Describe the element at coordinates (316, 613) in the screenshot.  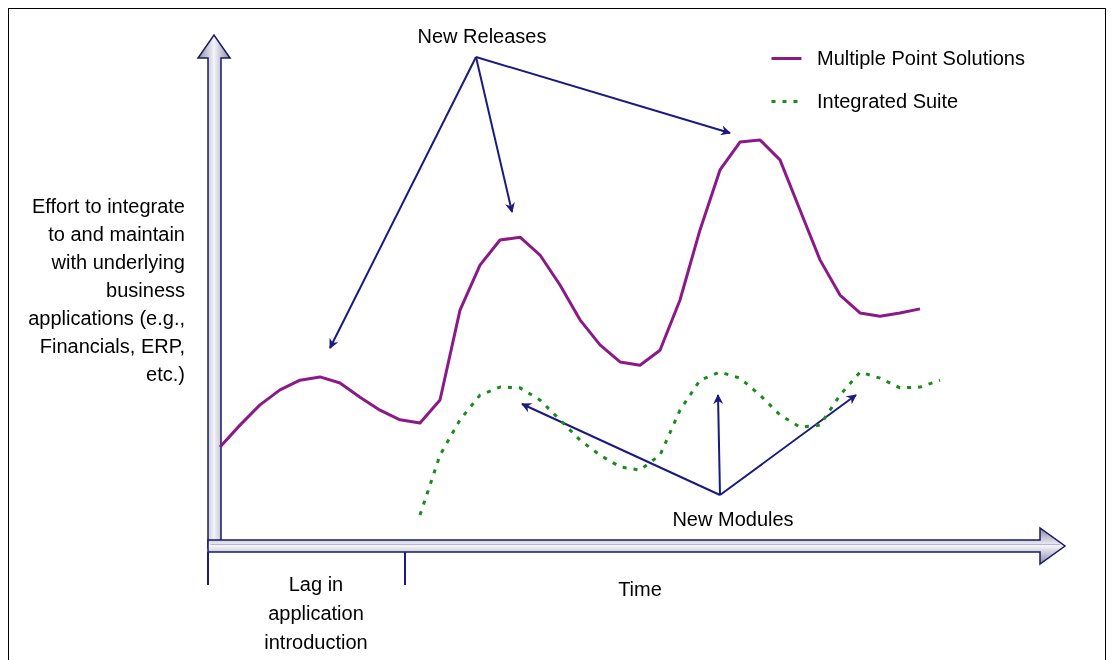
I see `text: Lag in application introduction` at that location.